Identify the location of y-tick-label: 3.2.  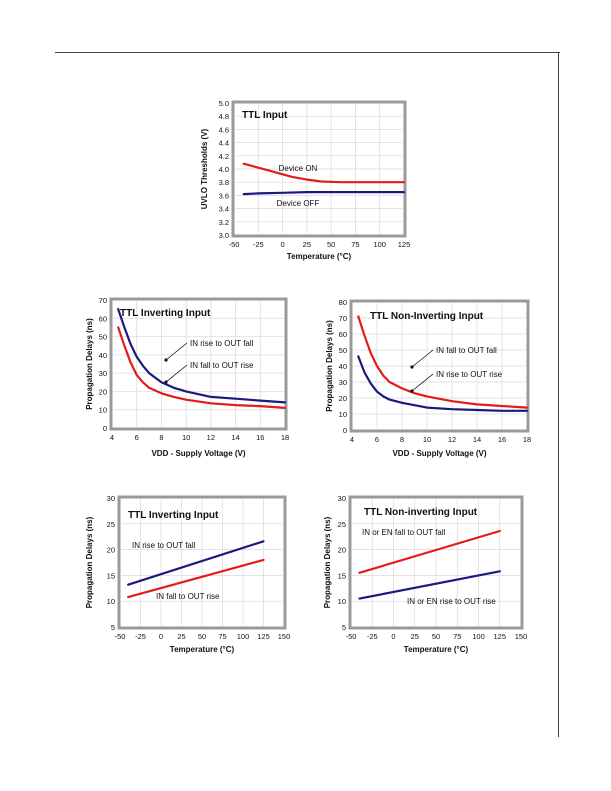
(224, 222).